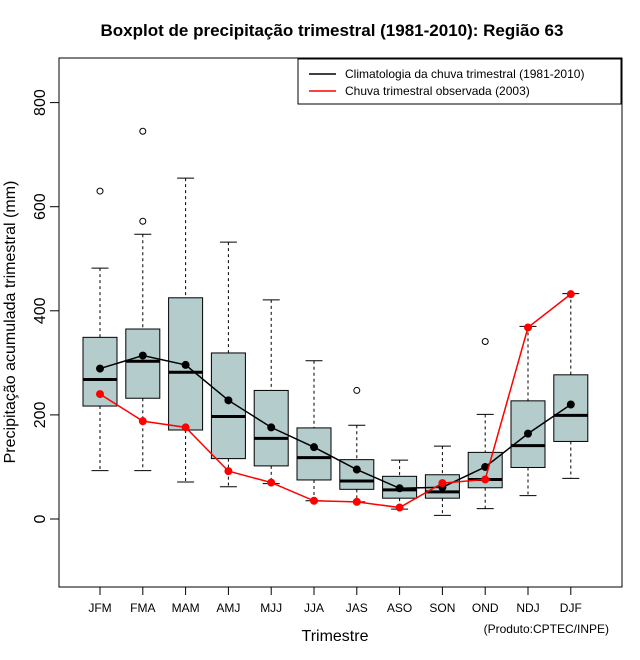 Image resolution: width=640 pixels, height=660 pixels. I want to click on y-tick-label: 0, so click(40, 518).